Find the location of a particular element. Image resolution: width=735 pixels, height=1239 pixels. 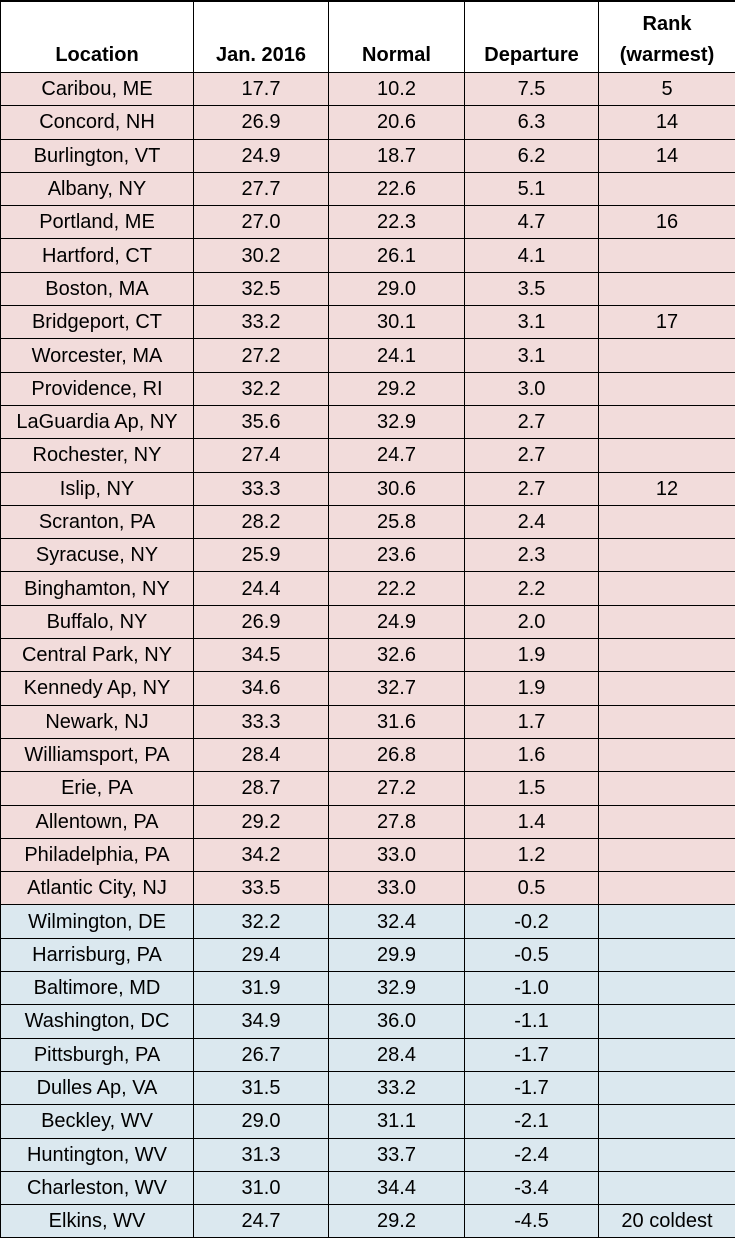

table-row: Concord, NH 26.9 20.6 6.3 14 is located at coordinates (367, 122).